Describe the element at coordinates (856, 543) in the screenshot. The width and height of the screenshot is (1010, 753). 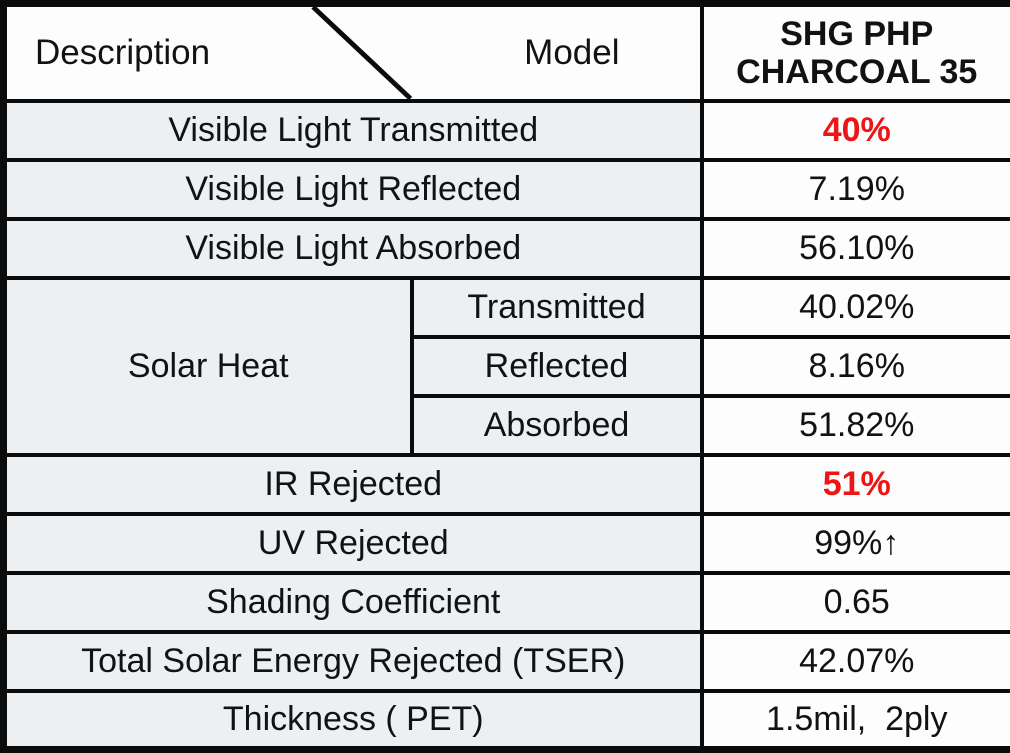
I see `row-value: 99%↑` at that location.